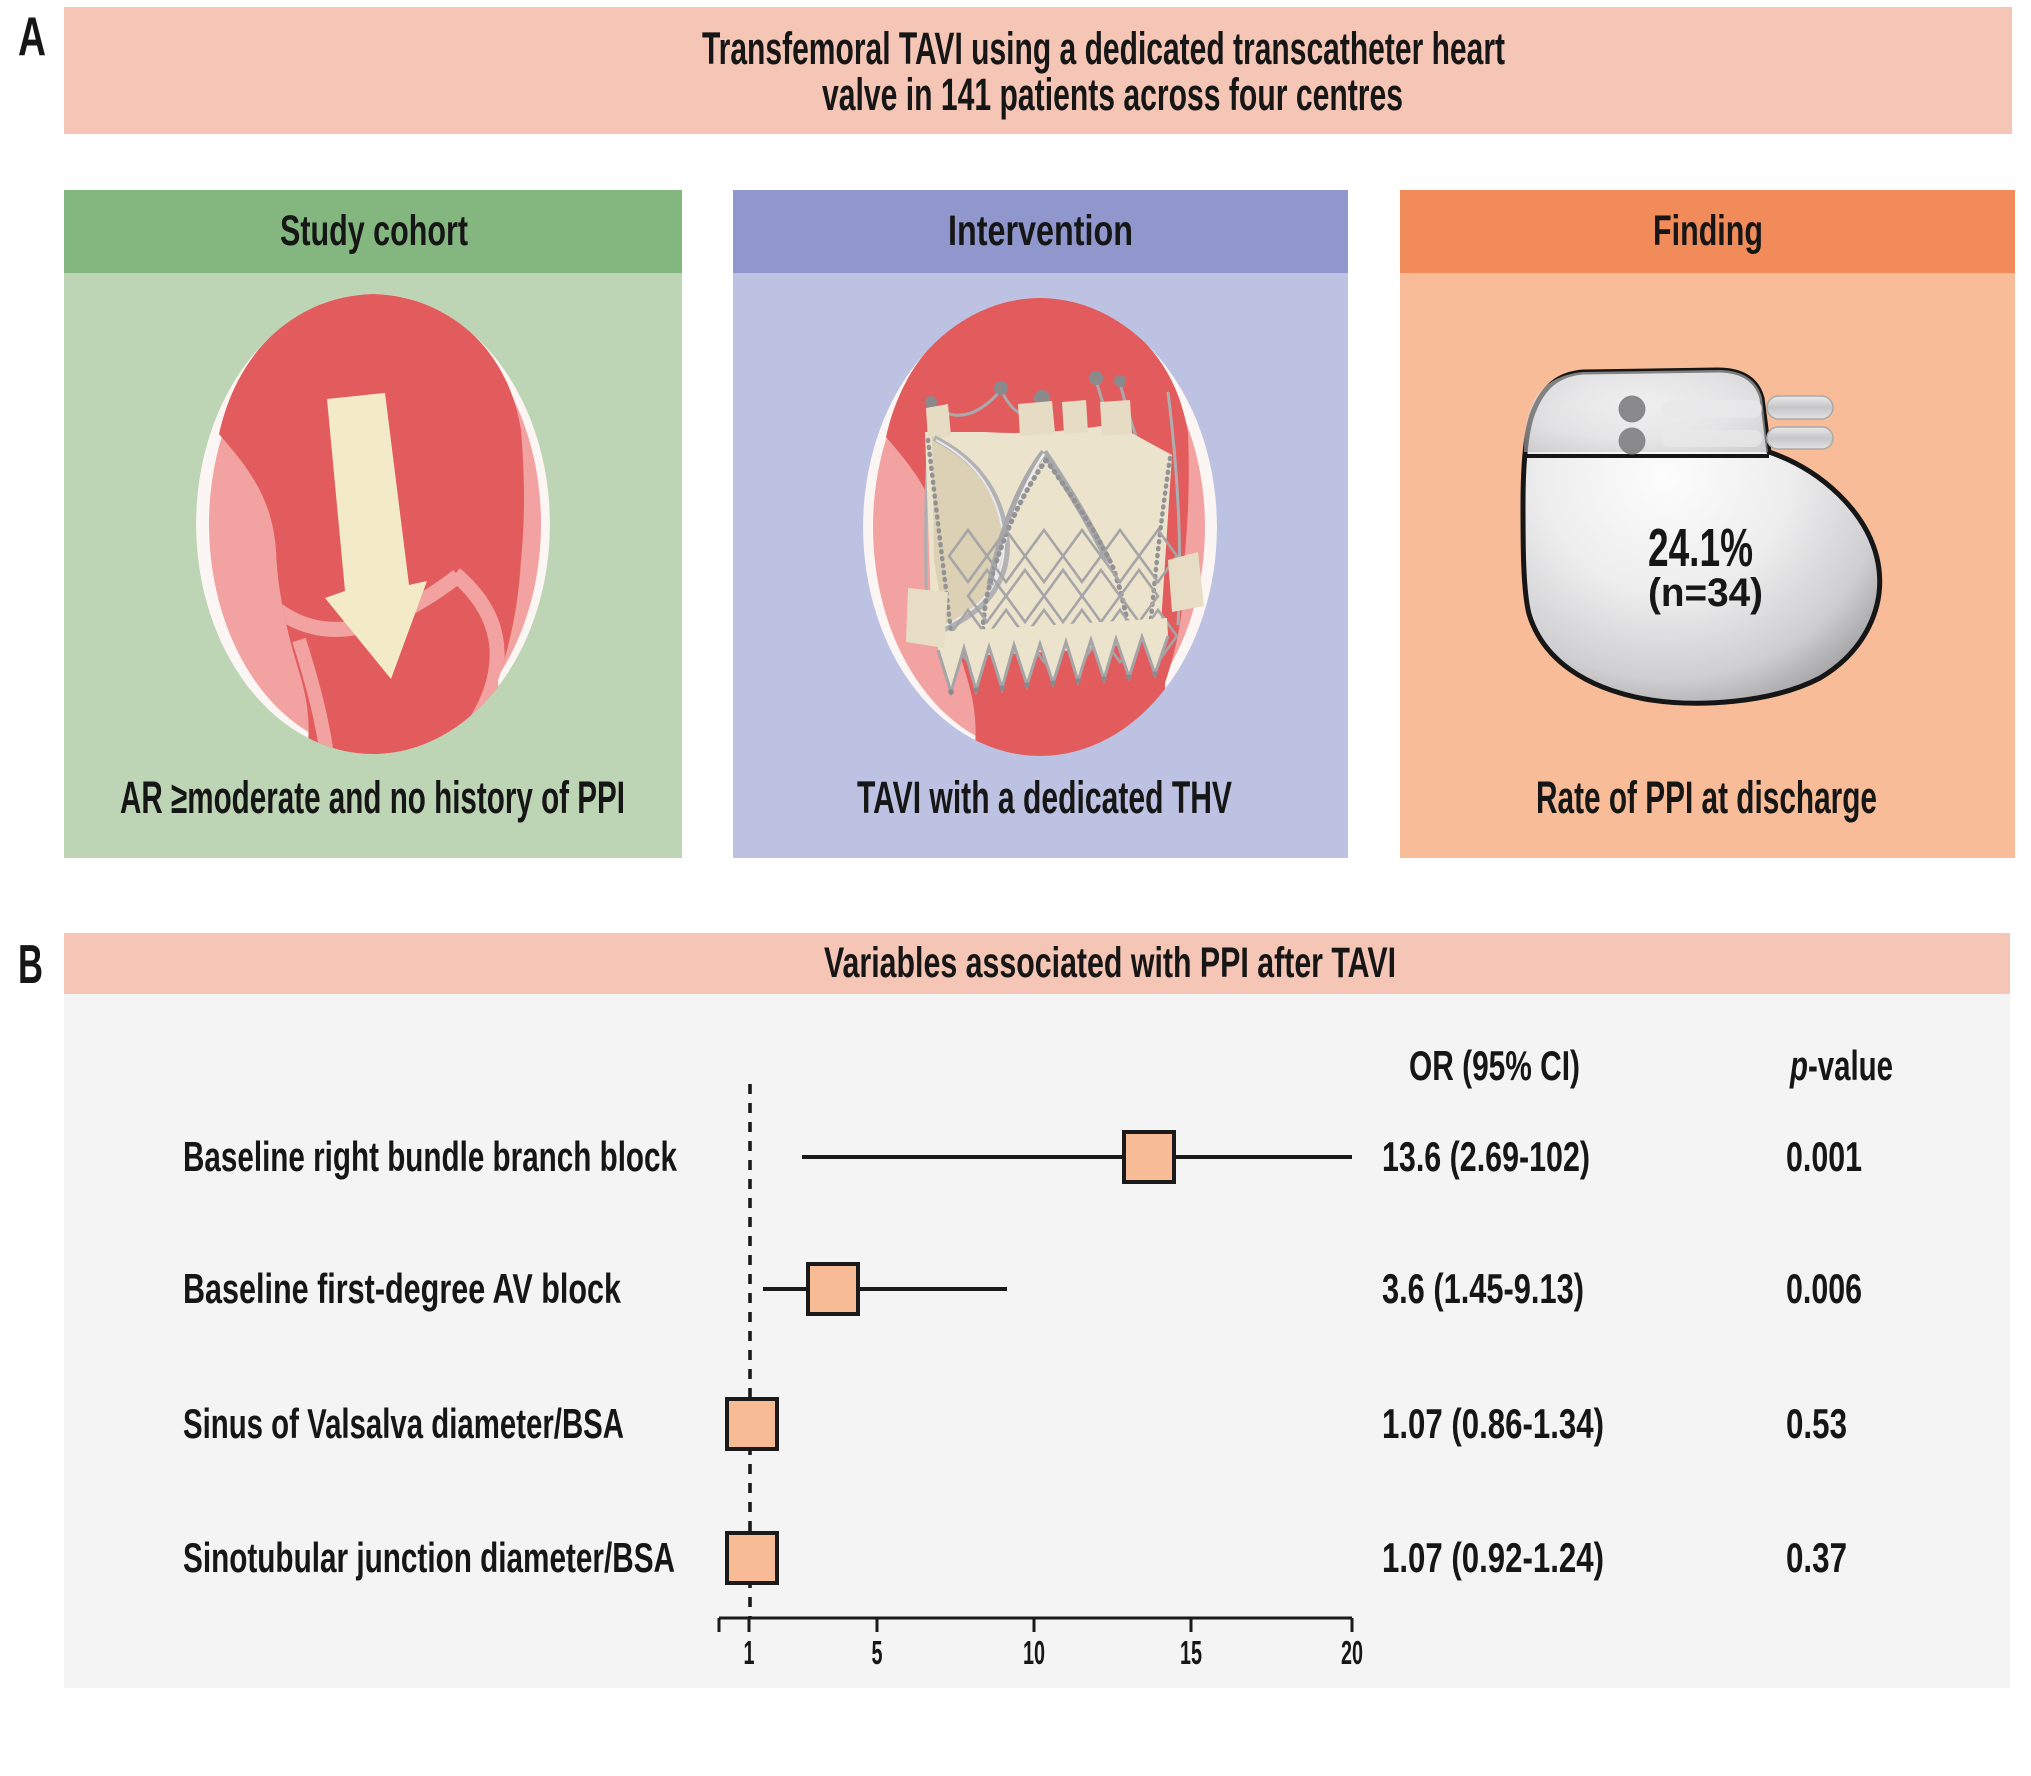  Describe the element at coordinates (1706, 797) in the screenshot. I see `svg-text: Rate of PPI at discharge` at that location.